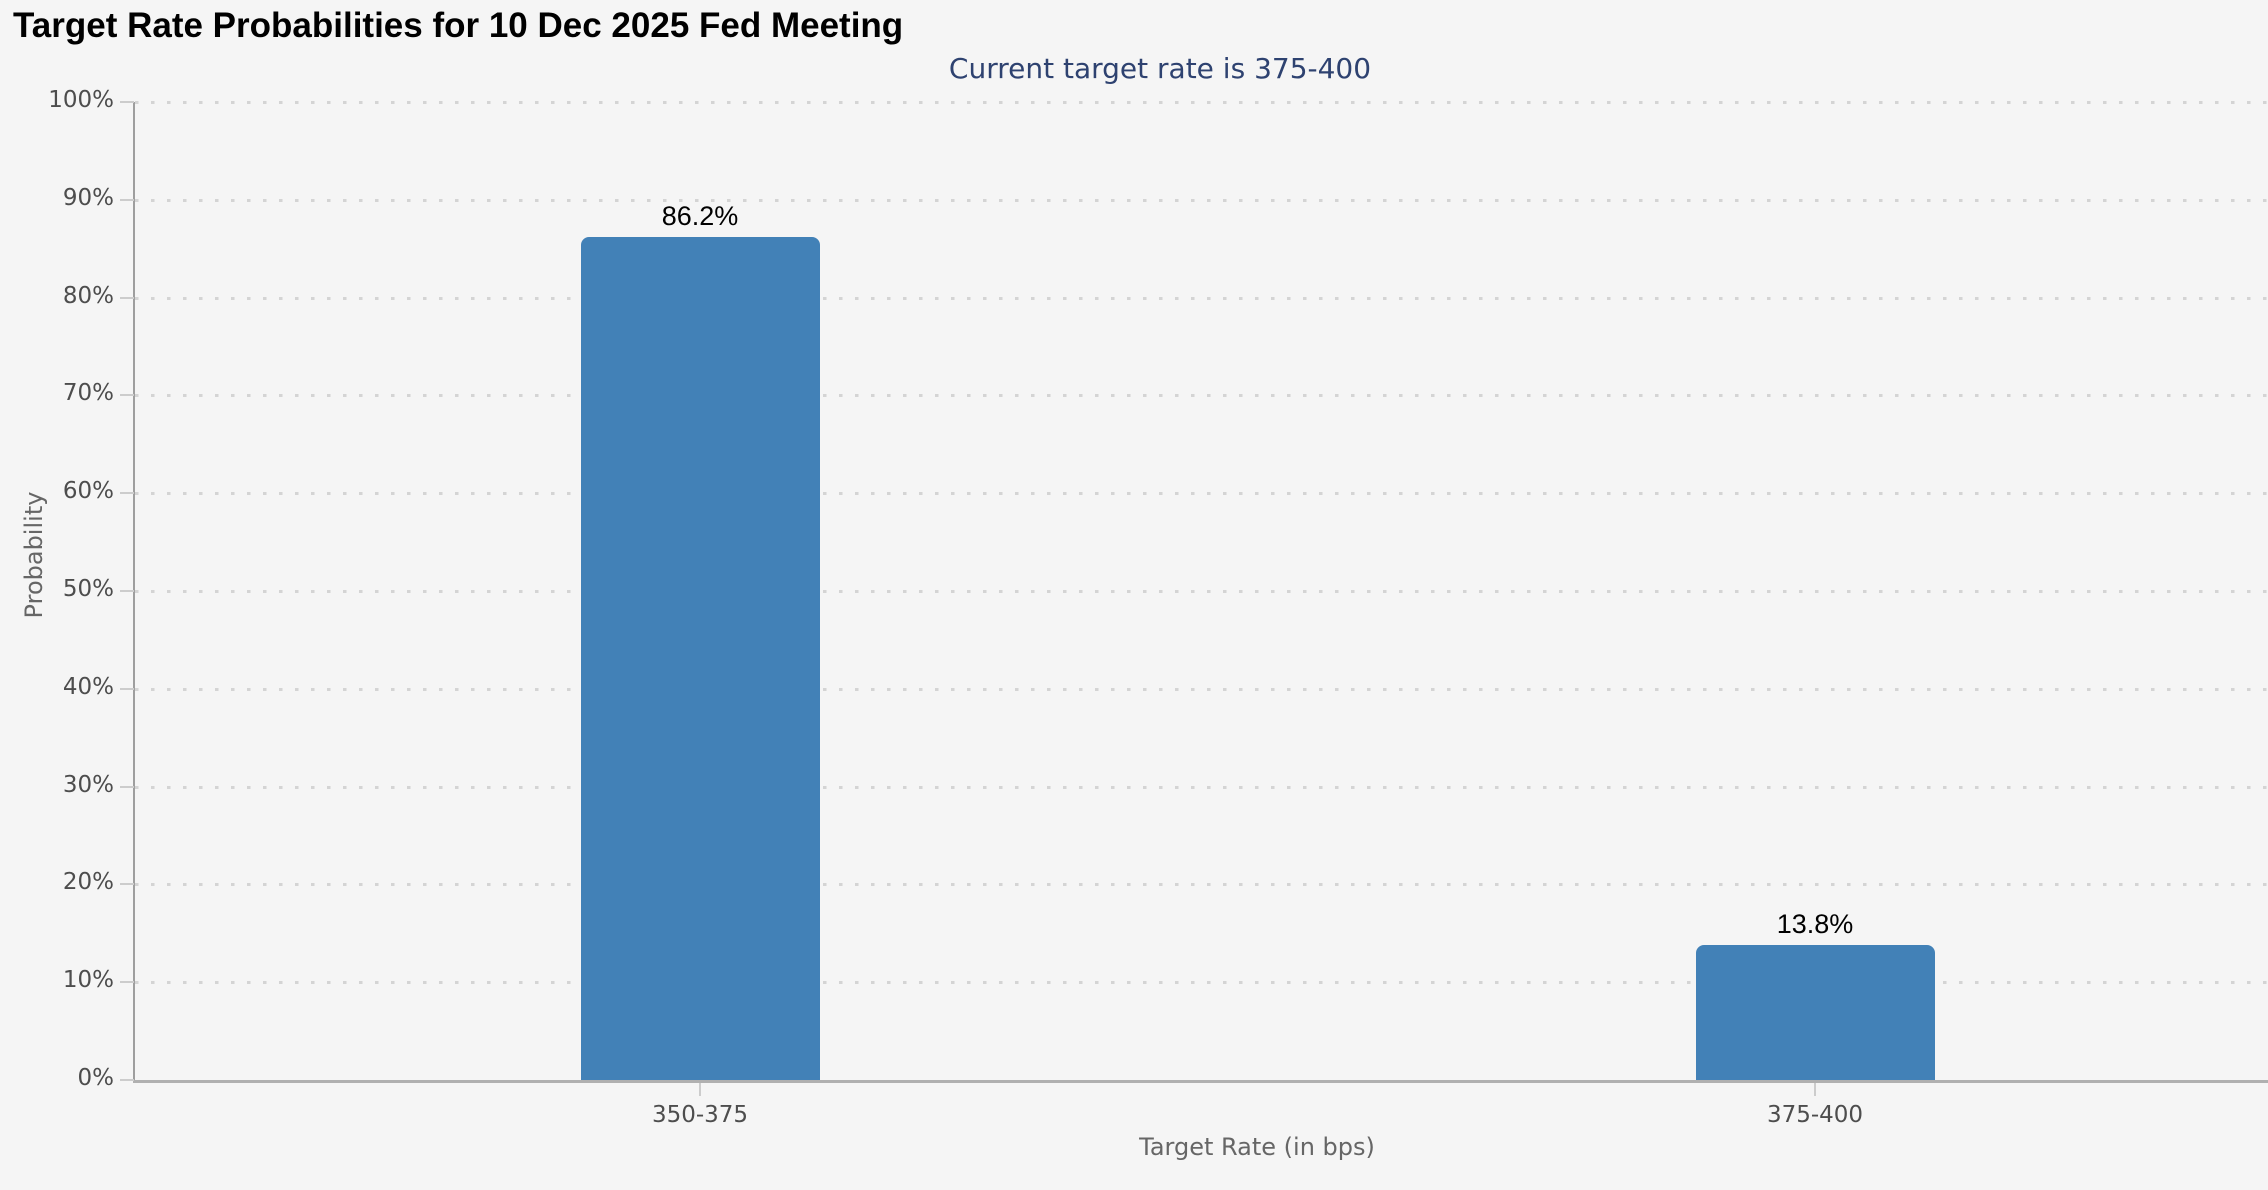 Image resolution: width=2268 pixels, height=1190 pixels. Describe the element at coordinates (88, 686) in the screenshot. I see `y-tick-label: 40%` at that location.